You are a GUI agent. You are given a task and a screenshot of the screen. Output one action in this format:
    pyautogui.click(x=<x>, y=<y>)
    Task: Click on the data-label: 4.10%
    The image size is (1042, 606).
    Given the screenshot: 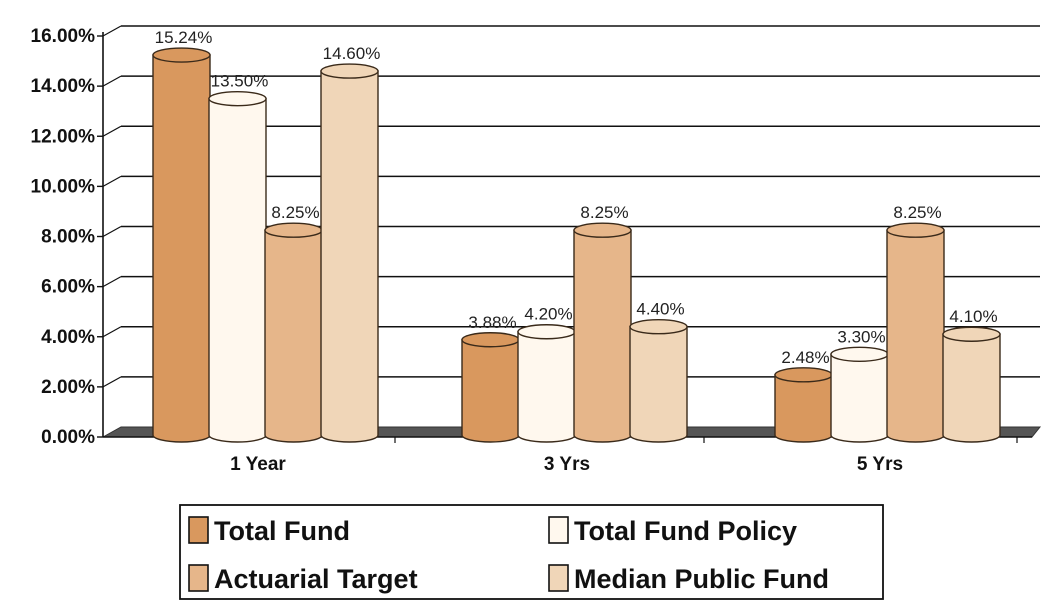 What is the action you would take?
    pyautogui.click(x=973, y=316)
    